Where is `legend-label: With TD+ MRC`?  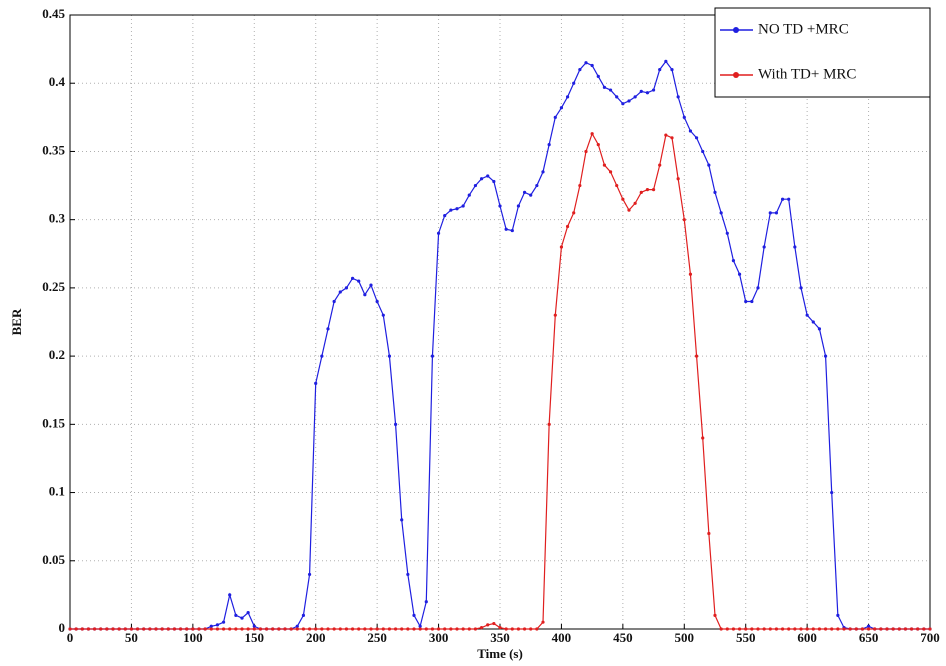 legend-label: With TD+ MRC is located at coordinates (807, 74).